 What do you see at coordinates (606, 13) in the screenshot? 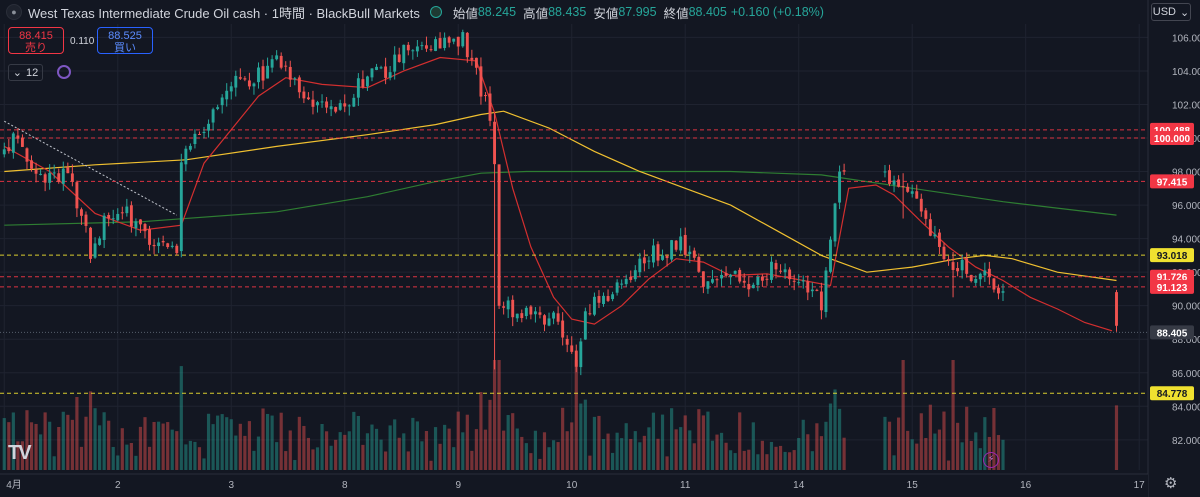
I see `low-label: 安値` at bounding box center [606, 13].